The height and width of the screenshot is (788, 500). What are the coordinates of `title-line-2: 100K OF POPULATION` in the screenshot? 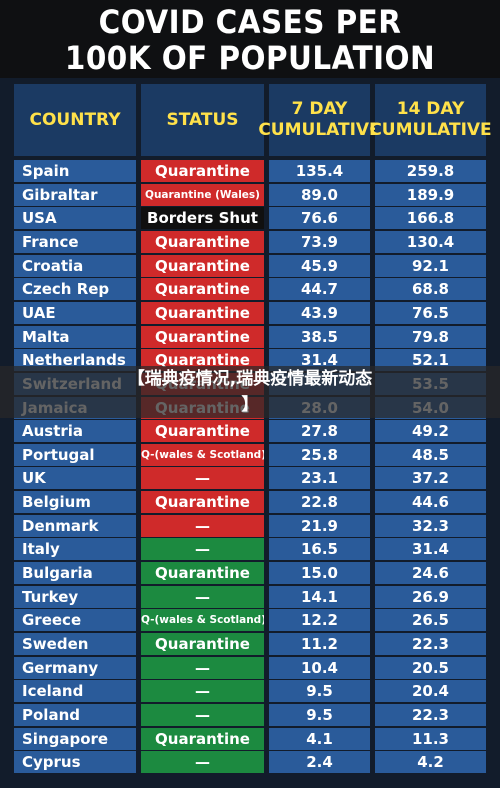 It's located at (250, 58).